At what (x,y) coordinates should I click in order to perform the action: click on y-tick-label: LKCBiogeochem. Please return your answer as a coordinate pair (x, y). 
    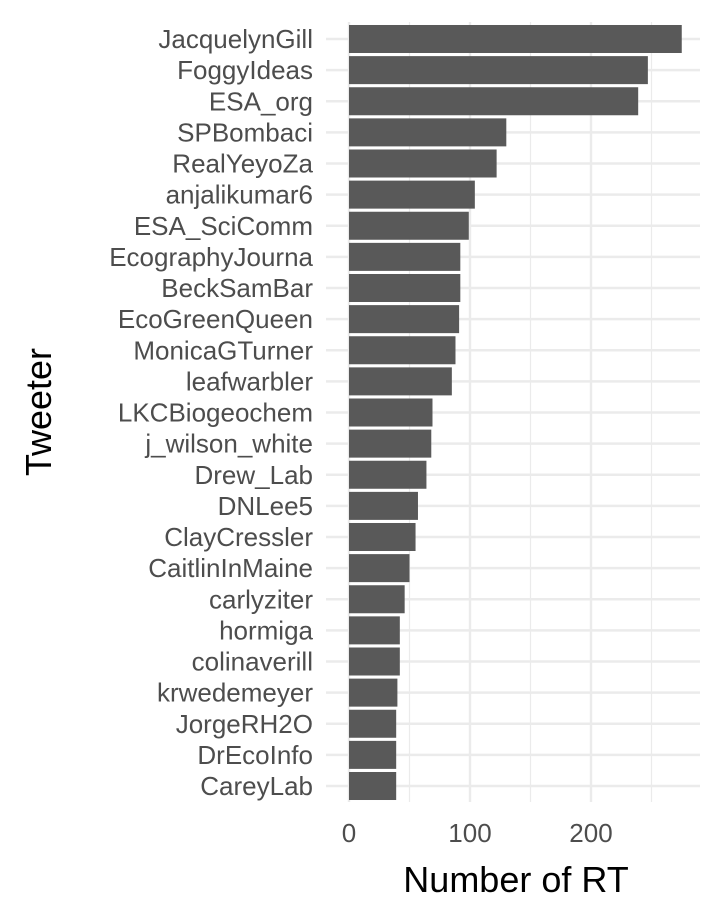
    Looking at the image, I should click on (215, 413).